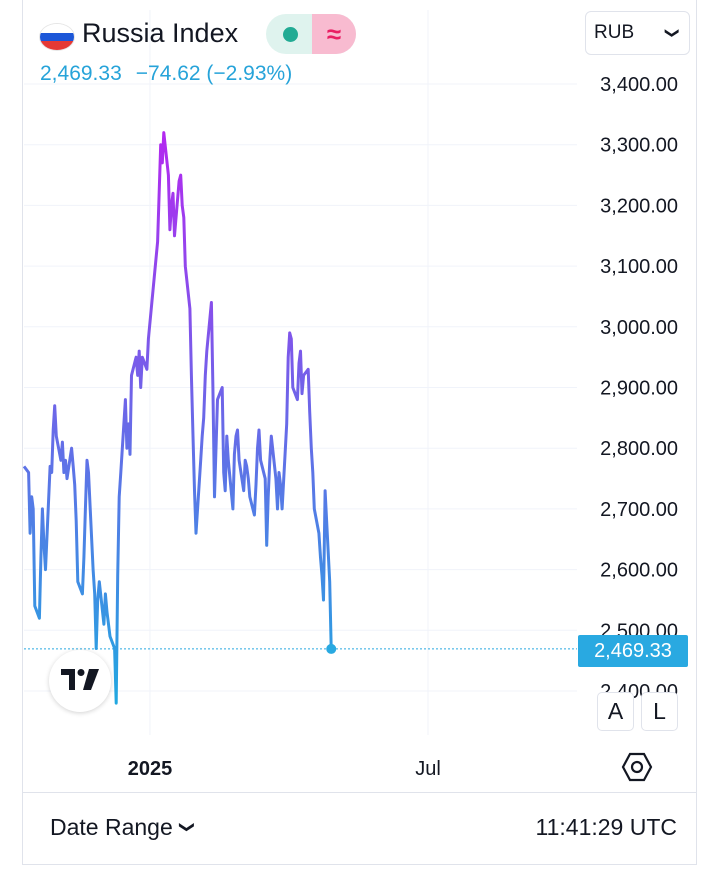 This screenshot has width=720, height=891. Describe the element at coordinates (659, 711) in the screenshot. I see `log-scale-button: L` at that location.